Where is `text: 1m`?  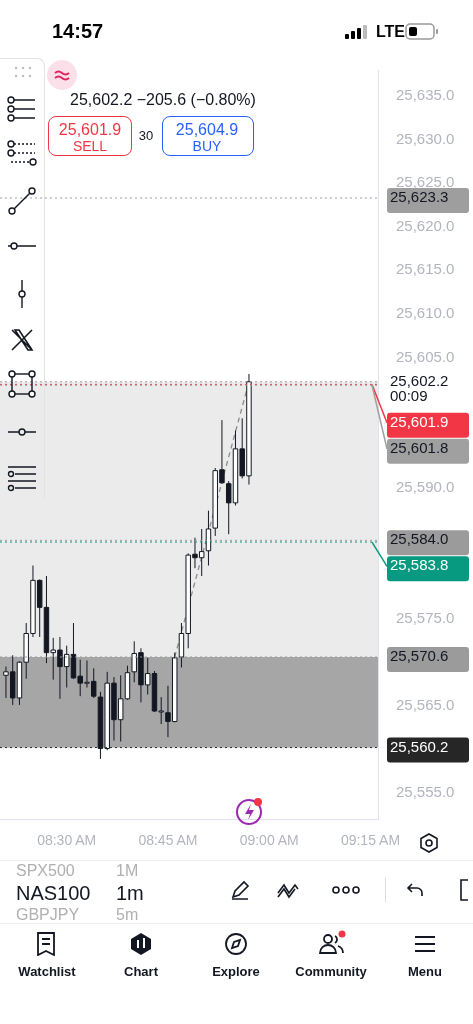
text: 1m is located at coordinates (130, 893).